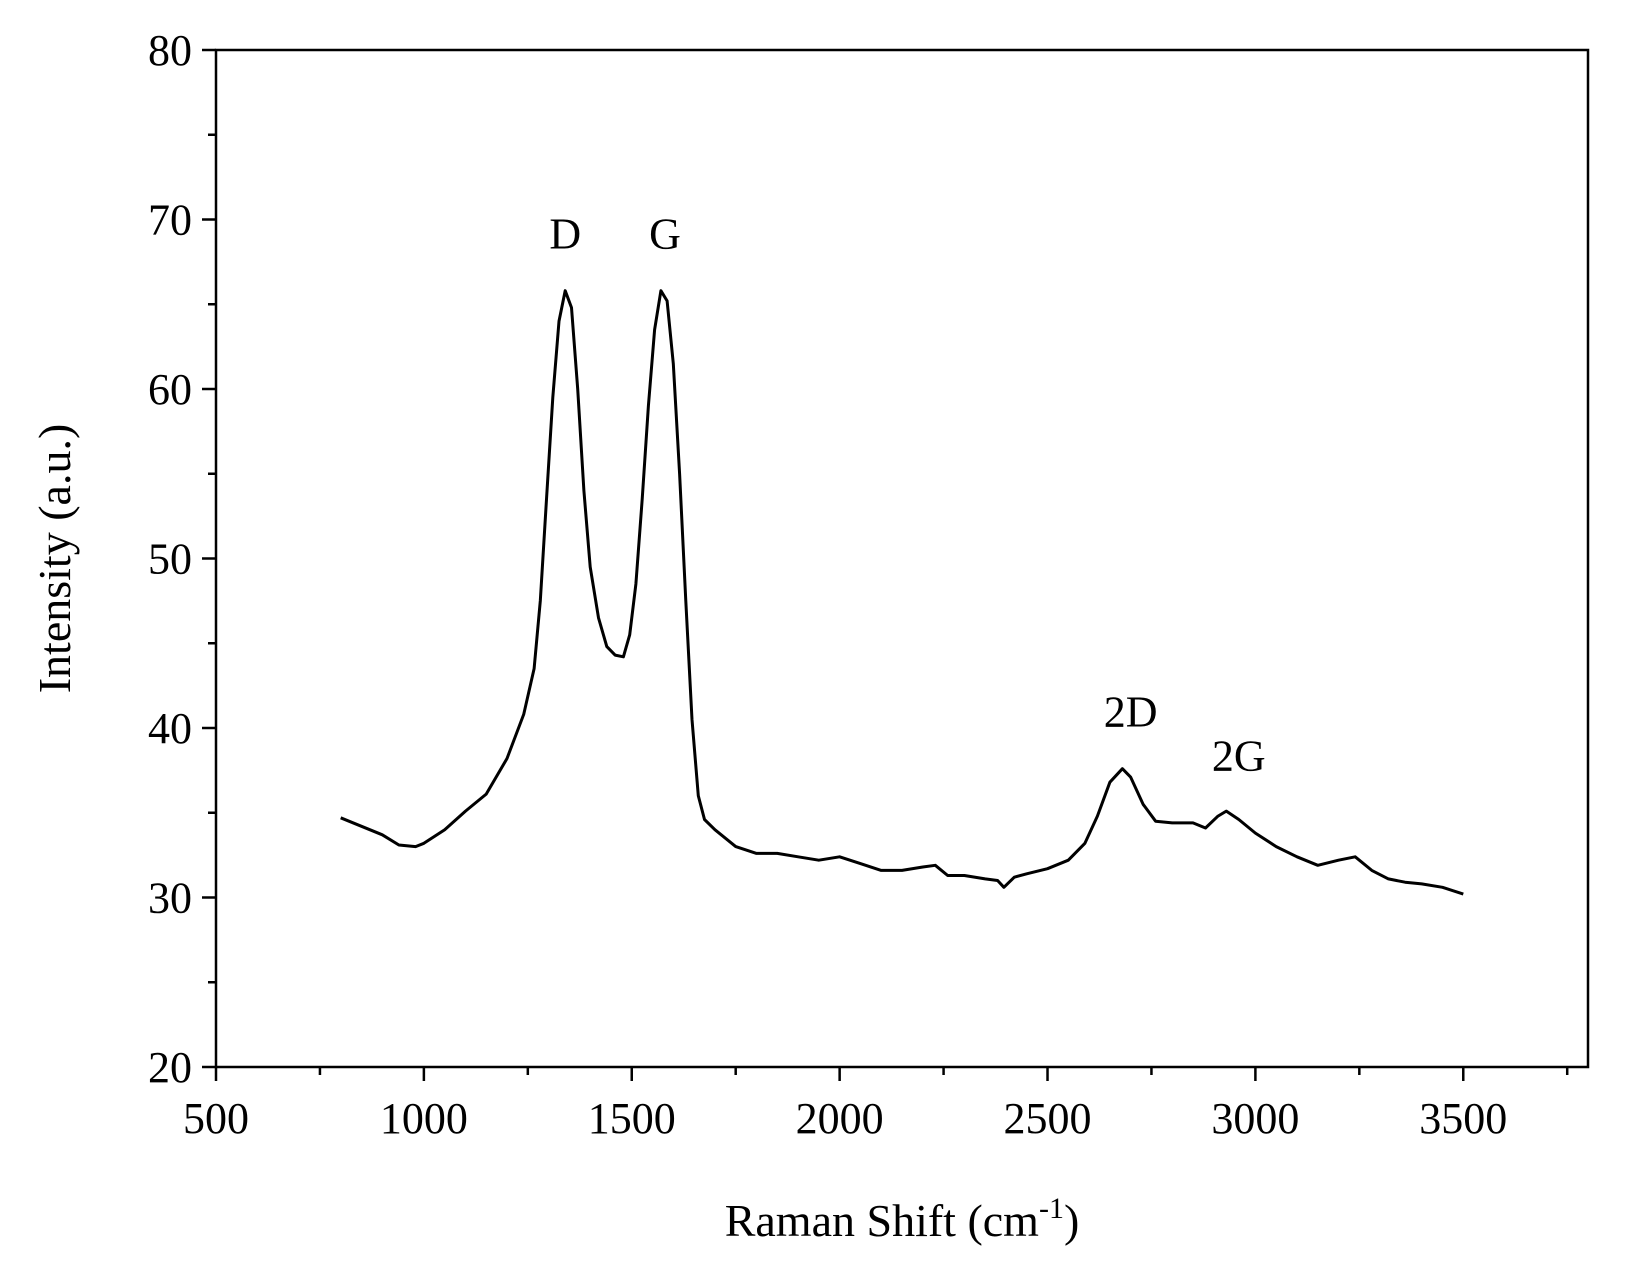  Describe the element at coordinates (840, 1118) in the screenshot. I see `x-tick-label: 2000` at that location.